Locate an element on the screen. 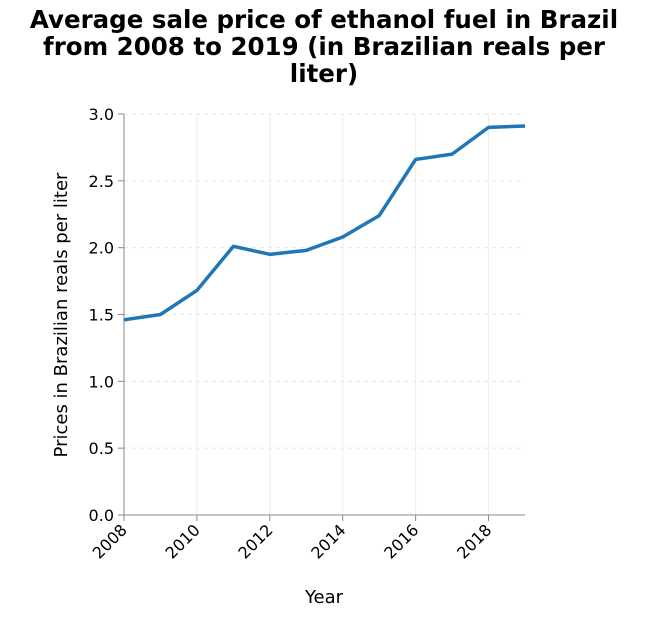  y-tick-label: 1.5 is located at coordinates (101, 315).